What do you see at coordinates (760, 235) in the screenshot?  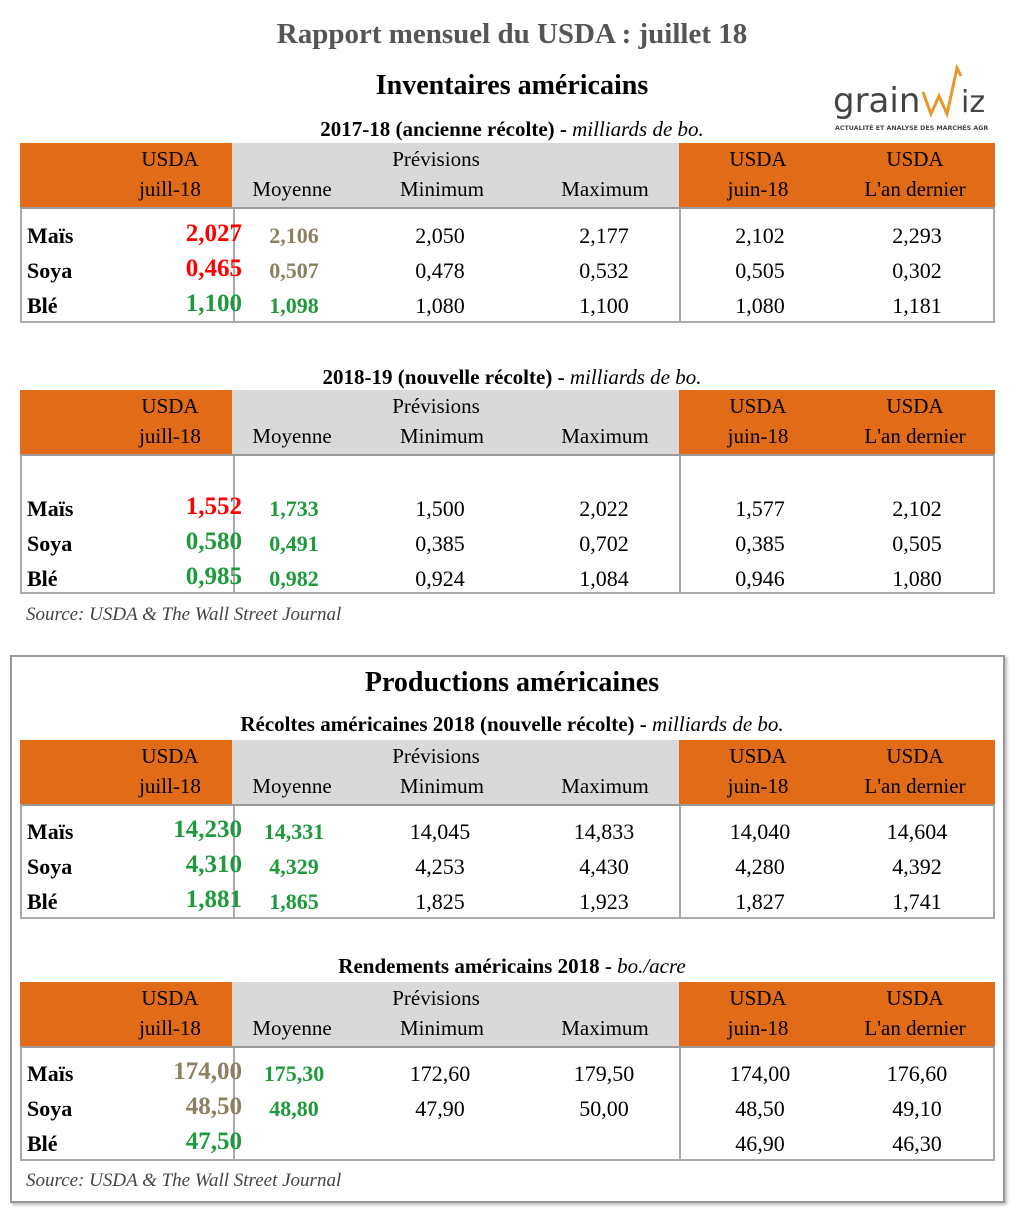 I see `value-juin: 2,102` at bounding box center [760, 235].